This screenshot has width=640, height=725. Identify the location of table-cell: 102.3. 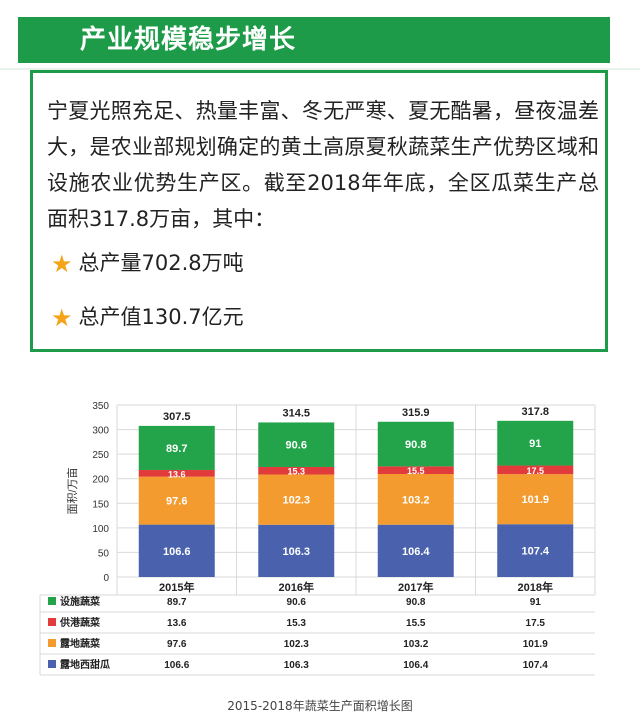
(296, 644).